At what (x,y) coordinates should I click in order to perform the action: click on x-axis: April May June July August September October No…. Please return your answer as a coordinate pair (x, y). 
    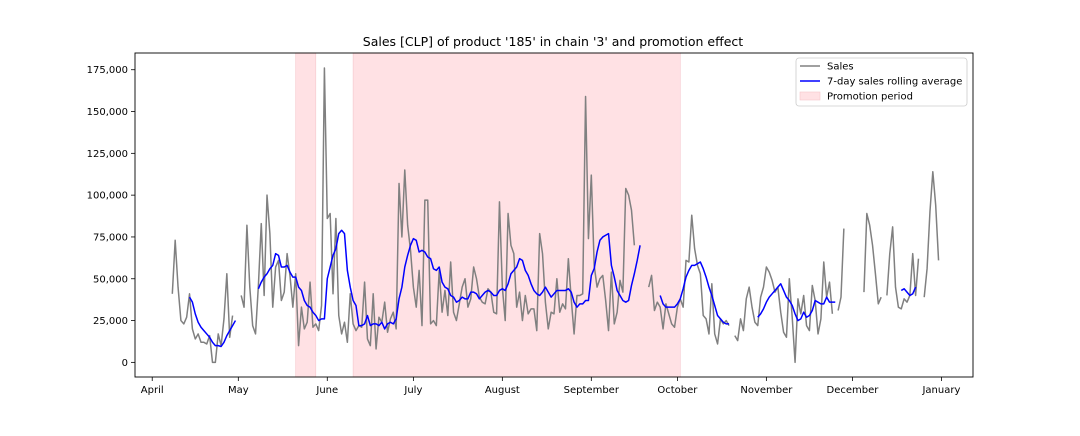
    Looking at the image, I should click on (550, 386).